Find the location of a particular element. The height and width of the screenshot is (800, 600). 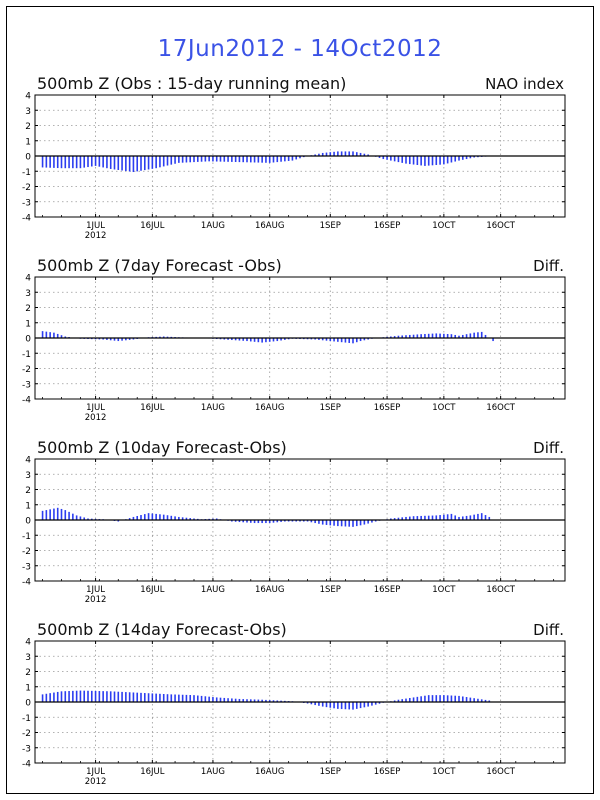

y-tick-label: 1 is located at coordinates (28, 688).